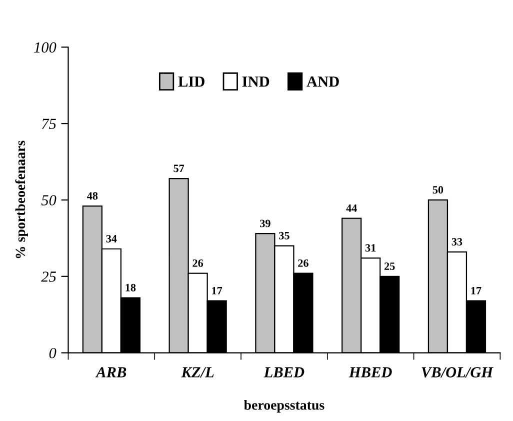 Image resolution: width=513 pixels, height=421 pixels. I want to click on x-tick-label: VB/OL/GH, so click(458, 372).